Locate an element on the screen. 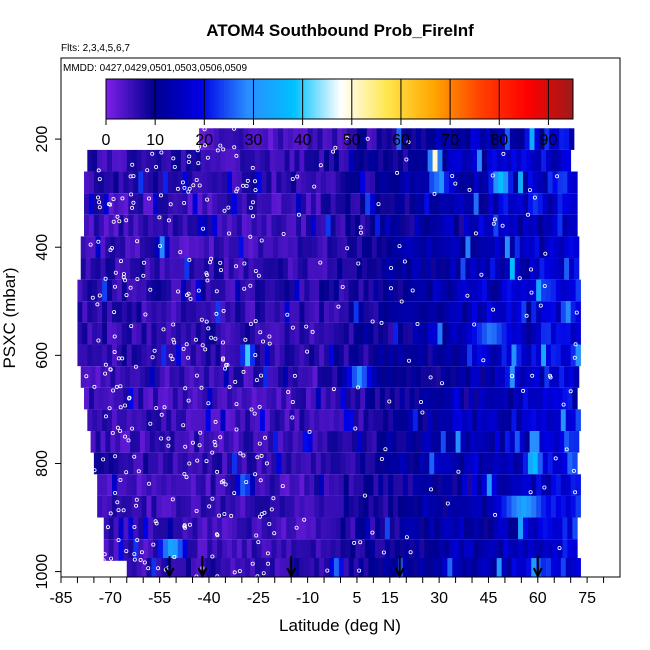 The image size is (650, 650). y-tick-label: 600 is located at coordinates (42, 355).